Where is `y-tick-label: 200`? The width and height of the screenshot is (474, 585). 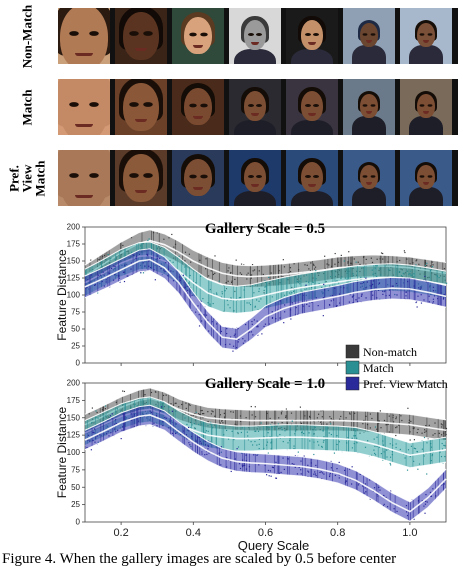 y-tick-label: 200 is located at coordinates (74, 227).